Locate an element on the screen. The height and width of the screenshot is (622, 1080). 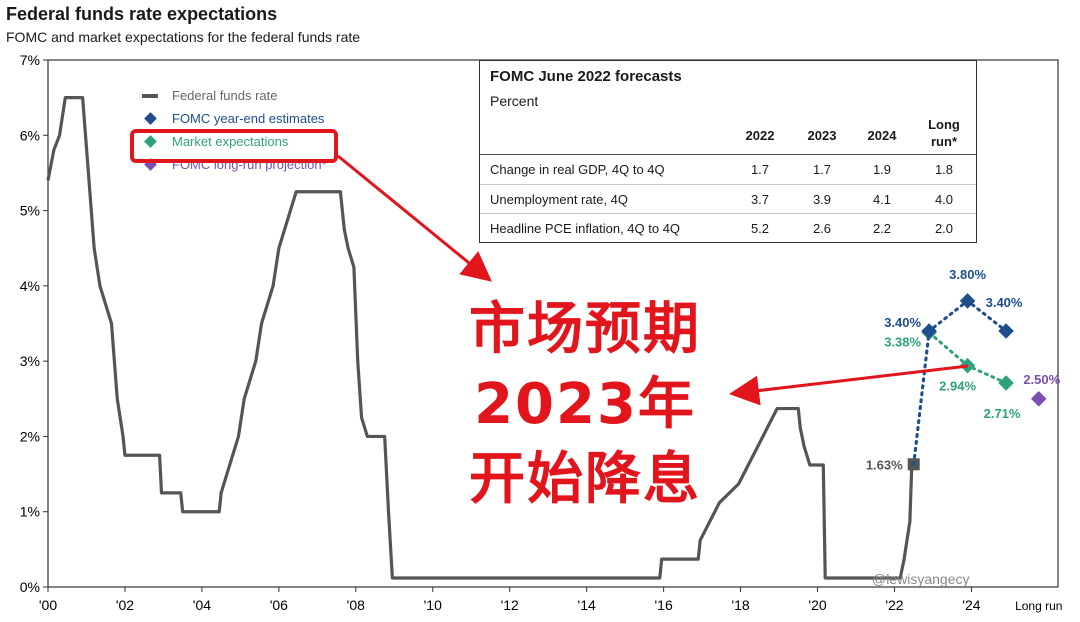
x-tick-label: '06 is located at coordinates (279, 605).